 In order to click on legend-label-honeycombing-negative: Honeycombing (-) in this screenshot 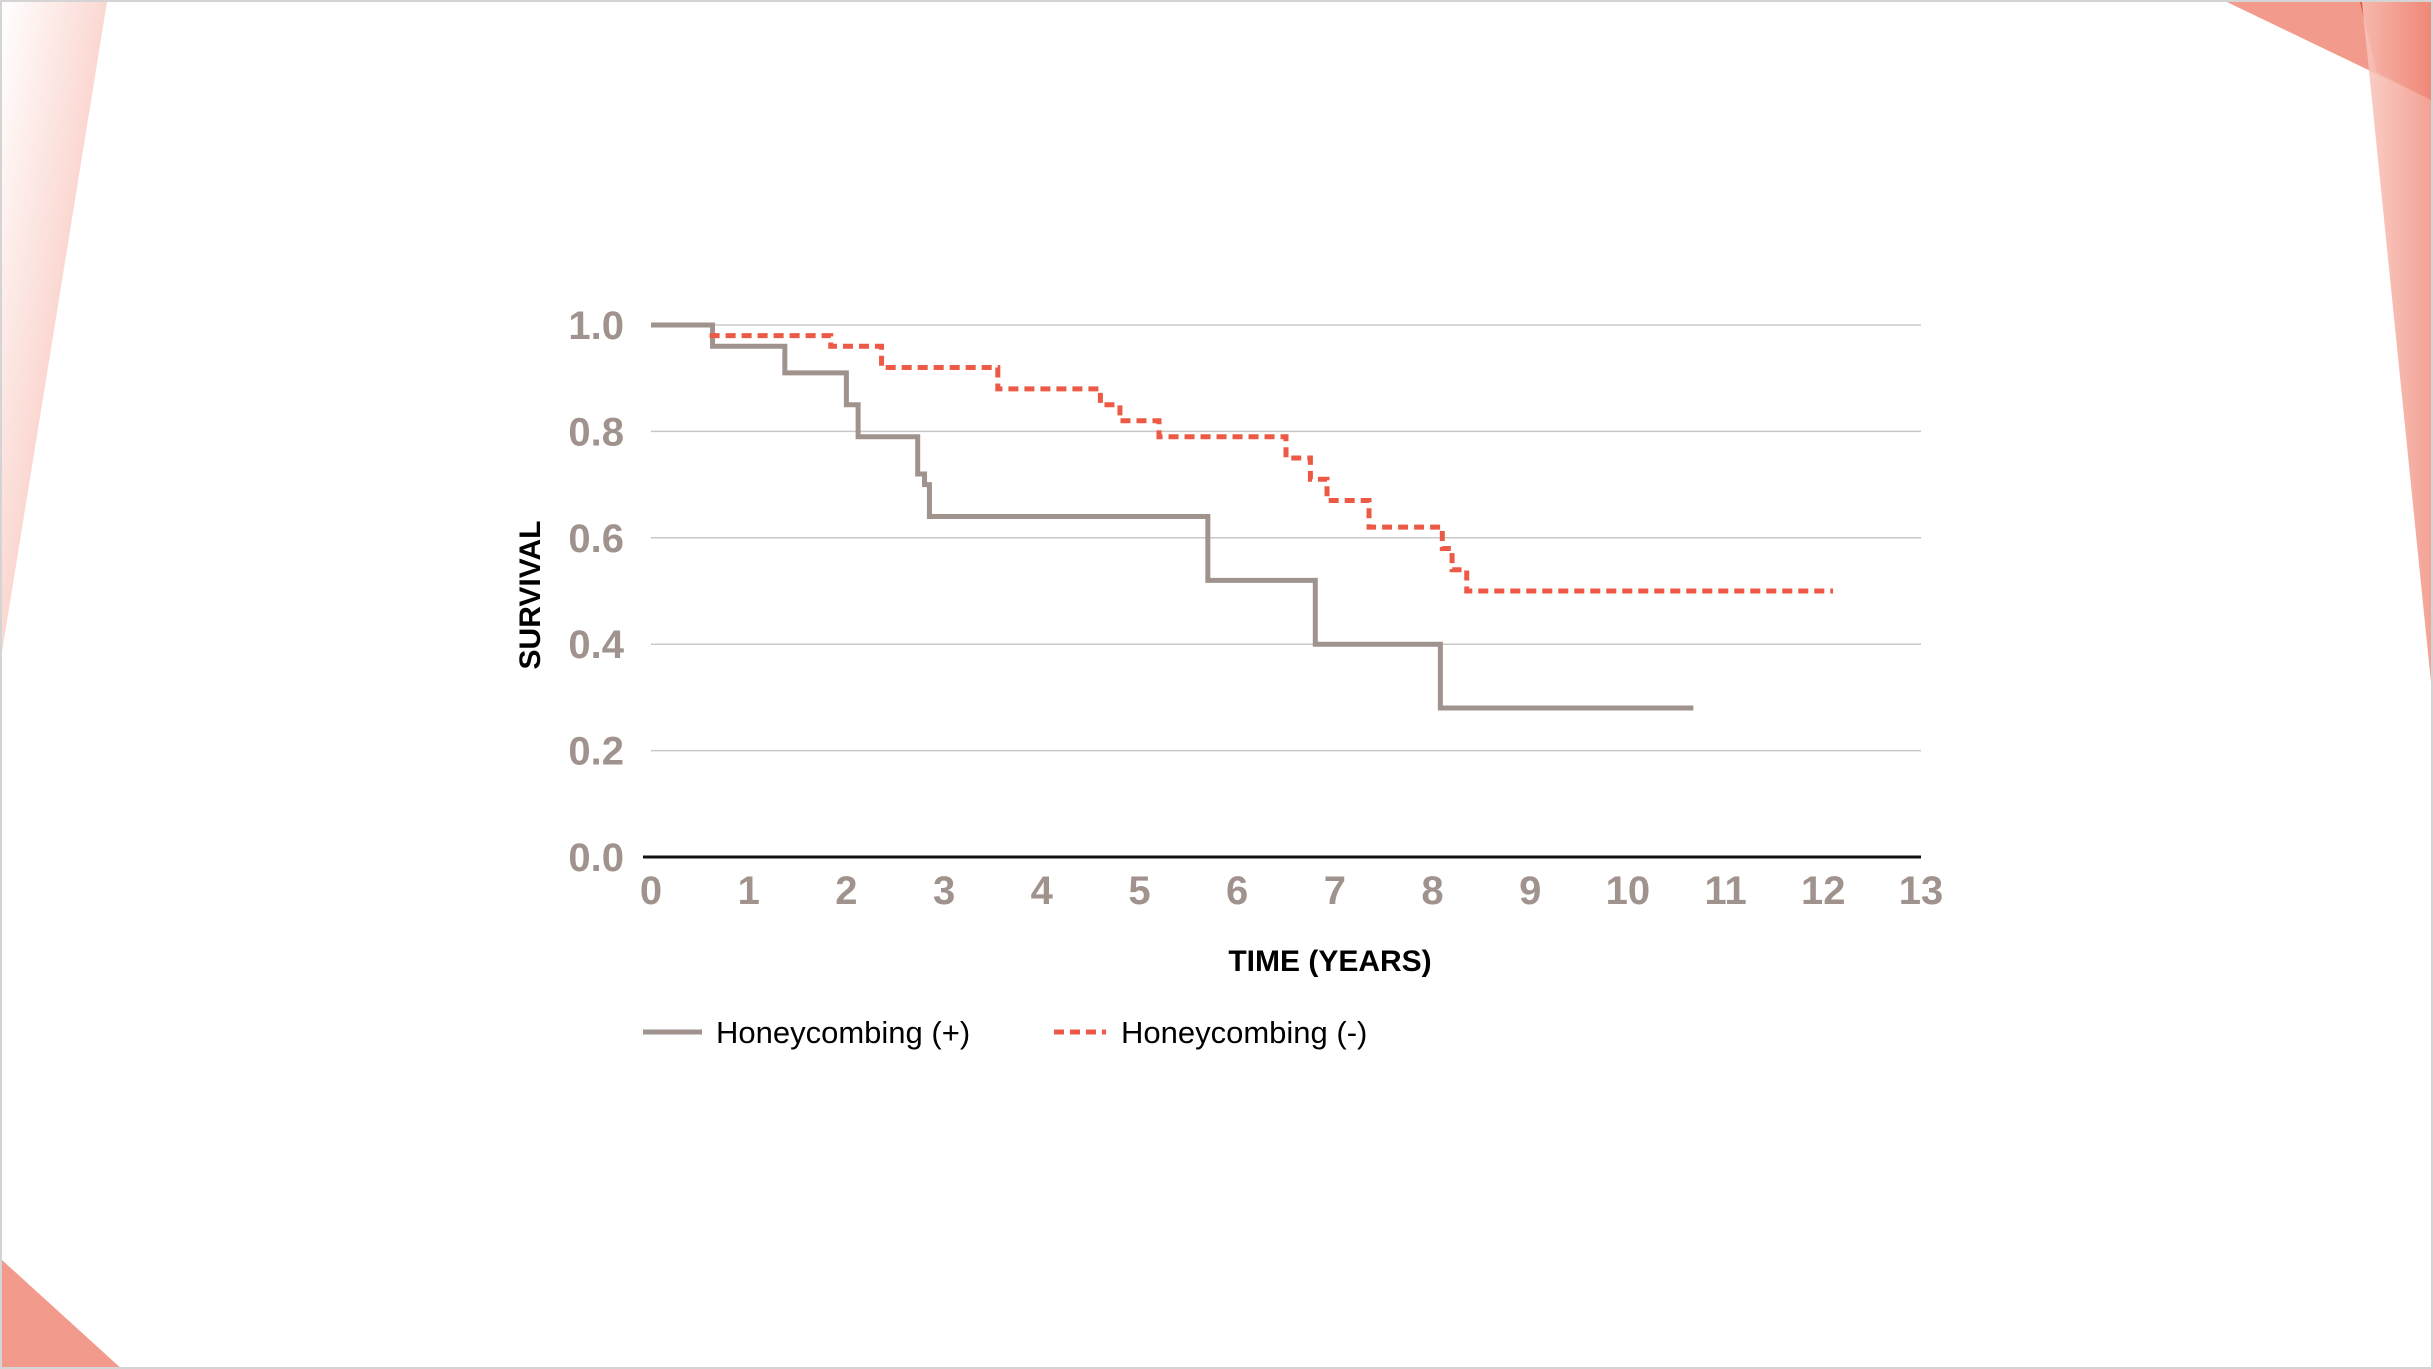, I will do `click(1244, 1032)`.